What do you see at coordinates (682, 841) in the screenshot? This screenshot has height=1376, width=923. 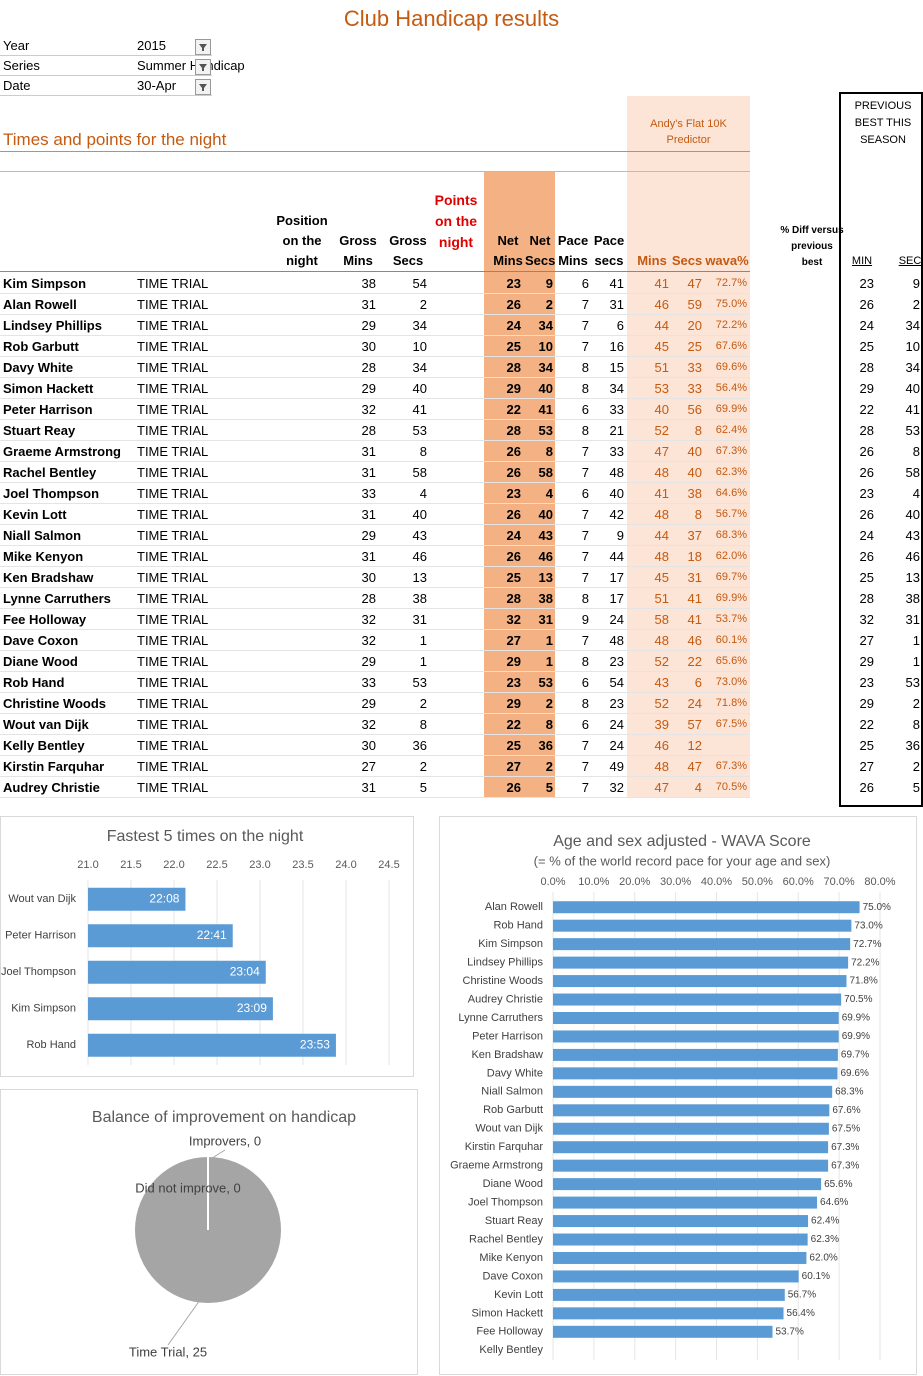 I see `chart-title: Age and sex adjusted - WAVA Score` at bounding box center [682, 841].